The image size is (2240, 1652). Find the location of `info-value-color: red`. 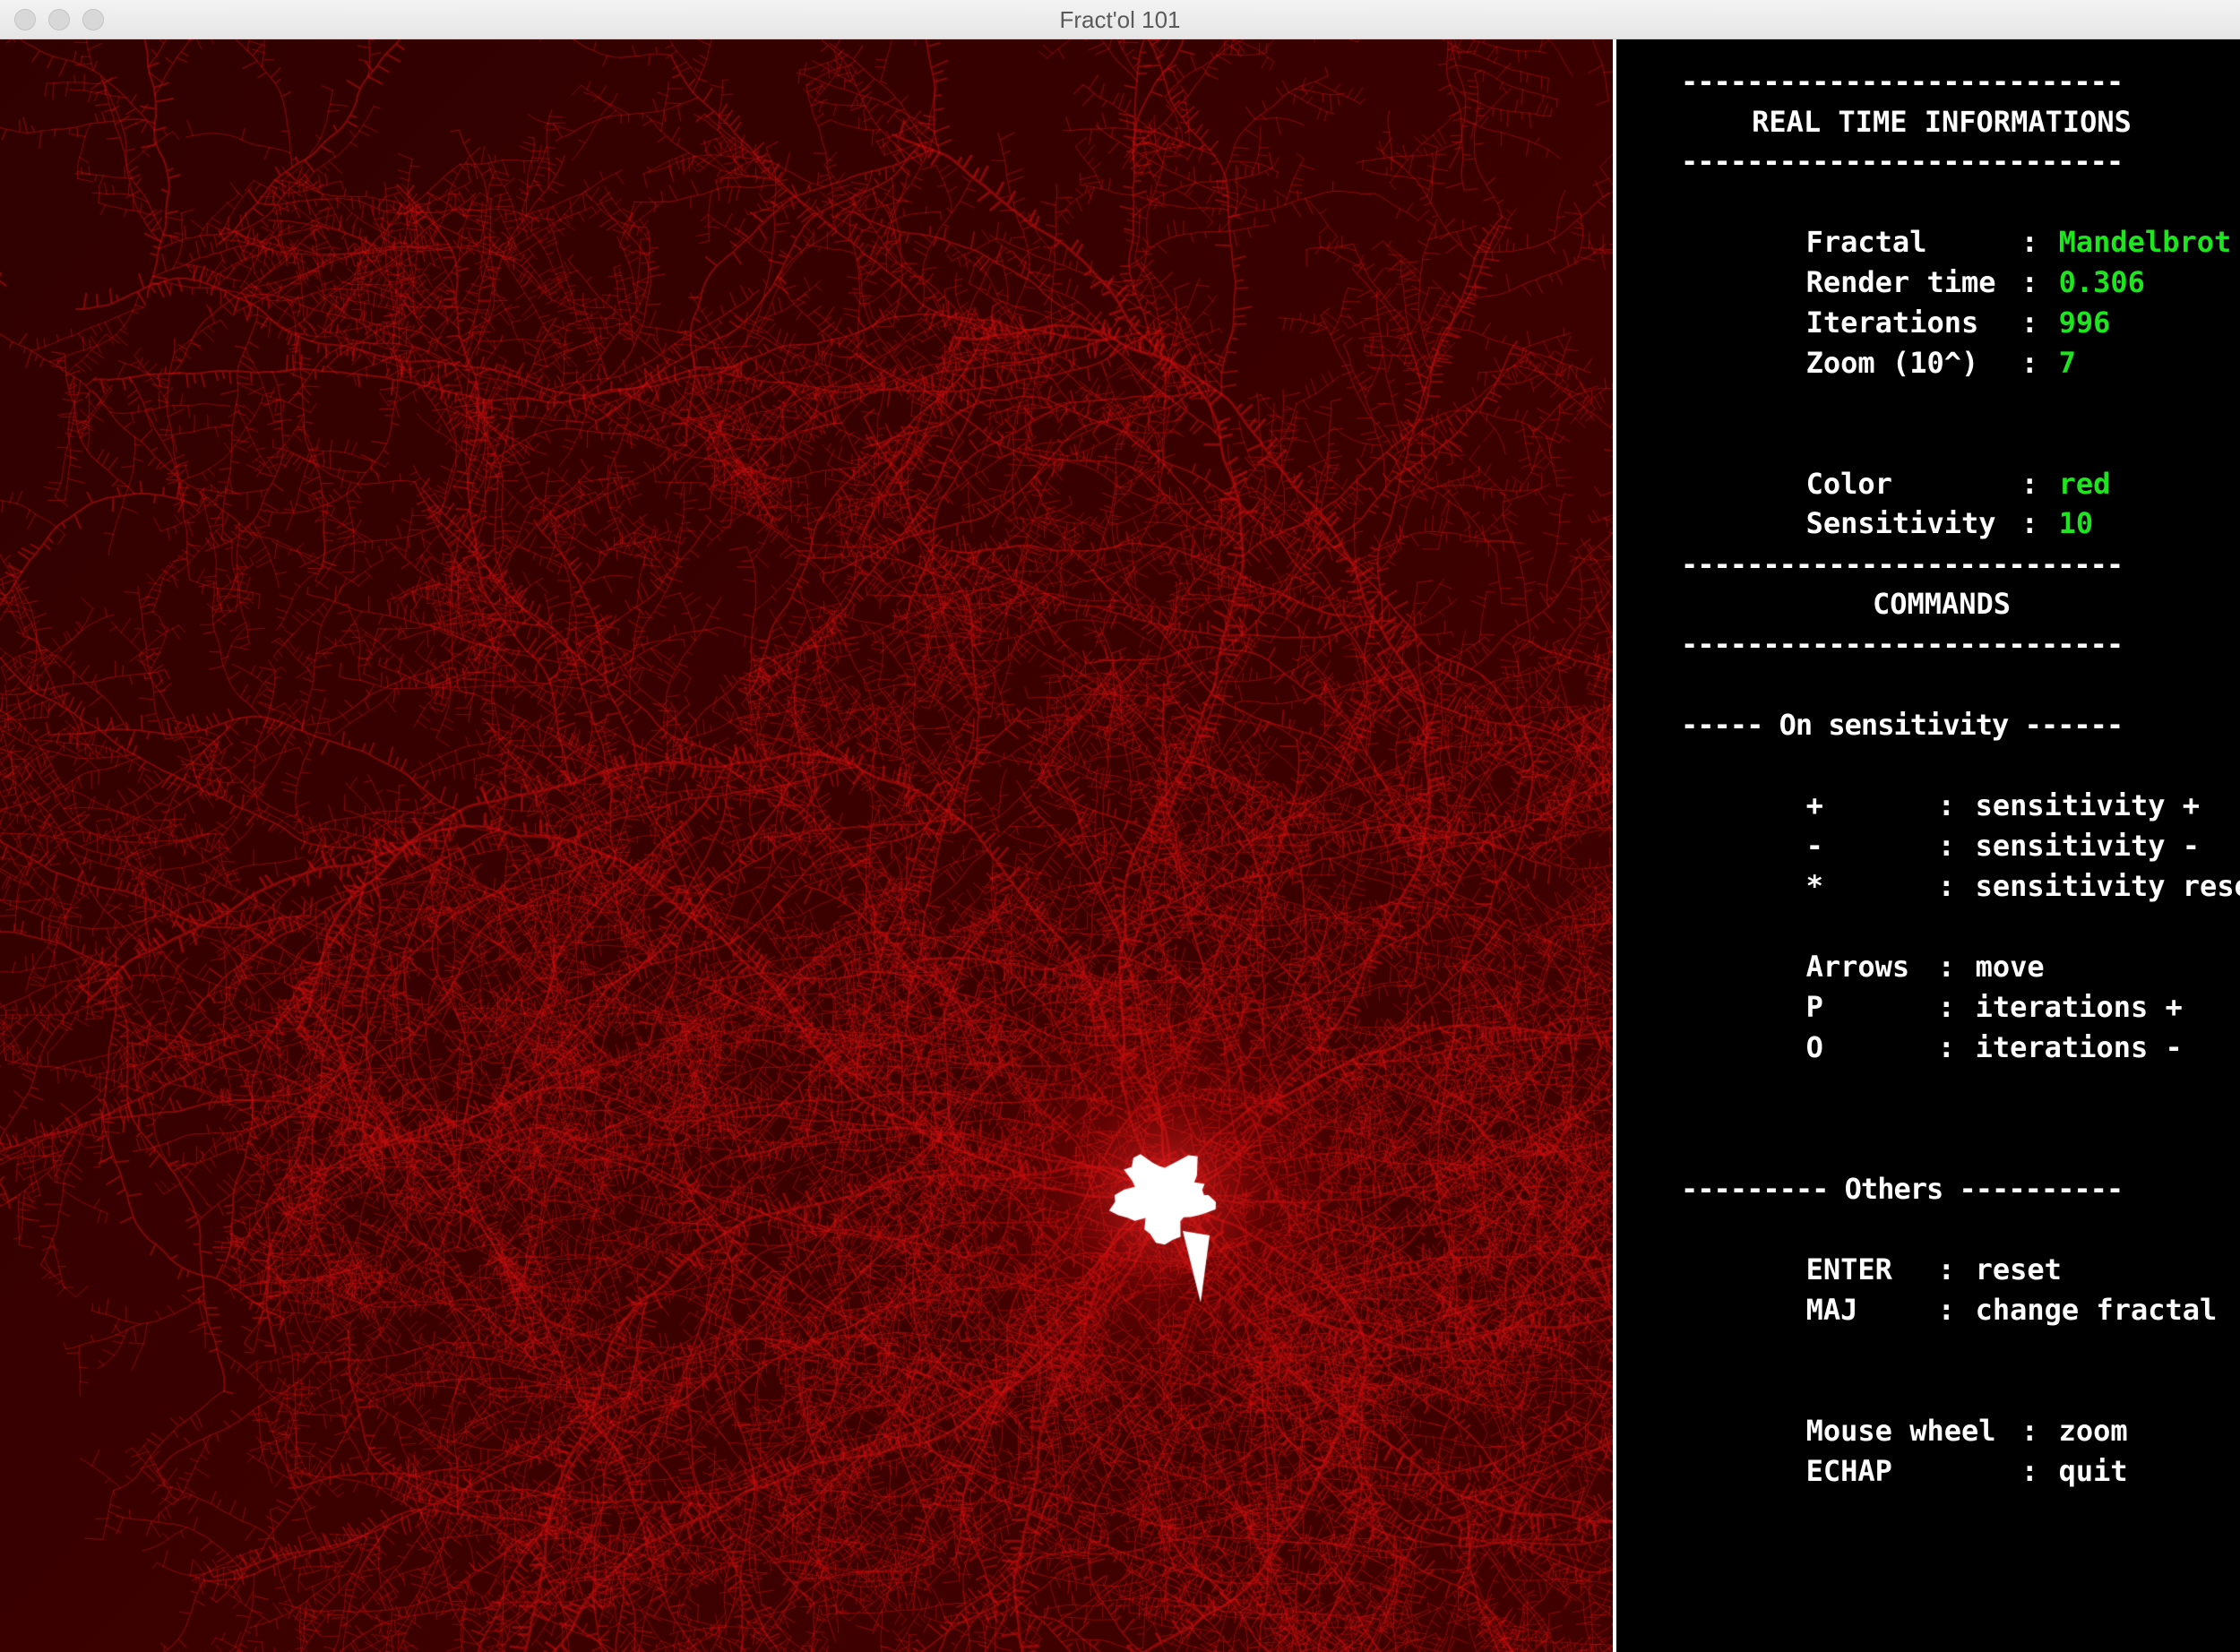

info-value-color: red is located at coordinates (2085, 484).